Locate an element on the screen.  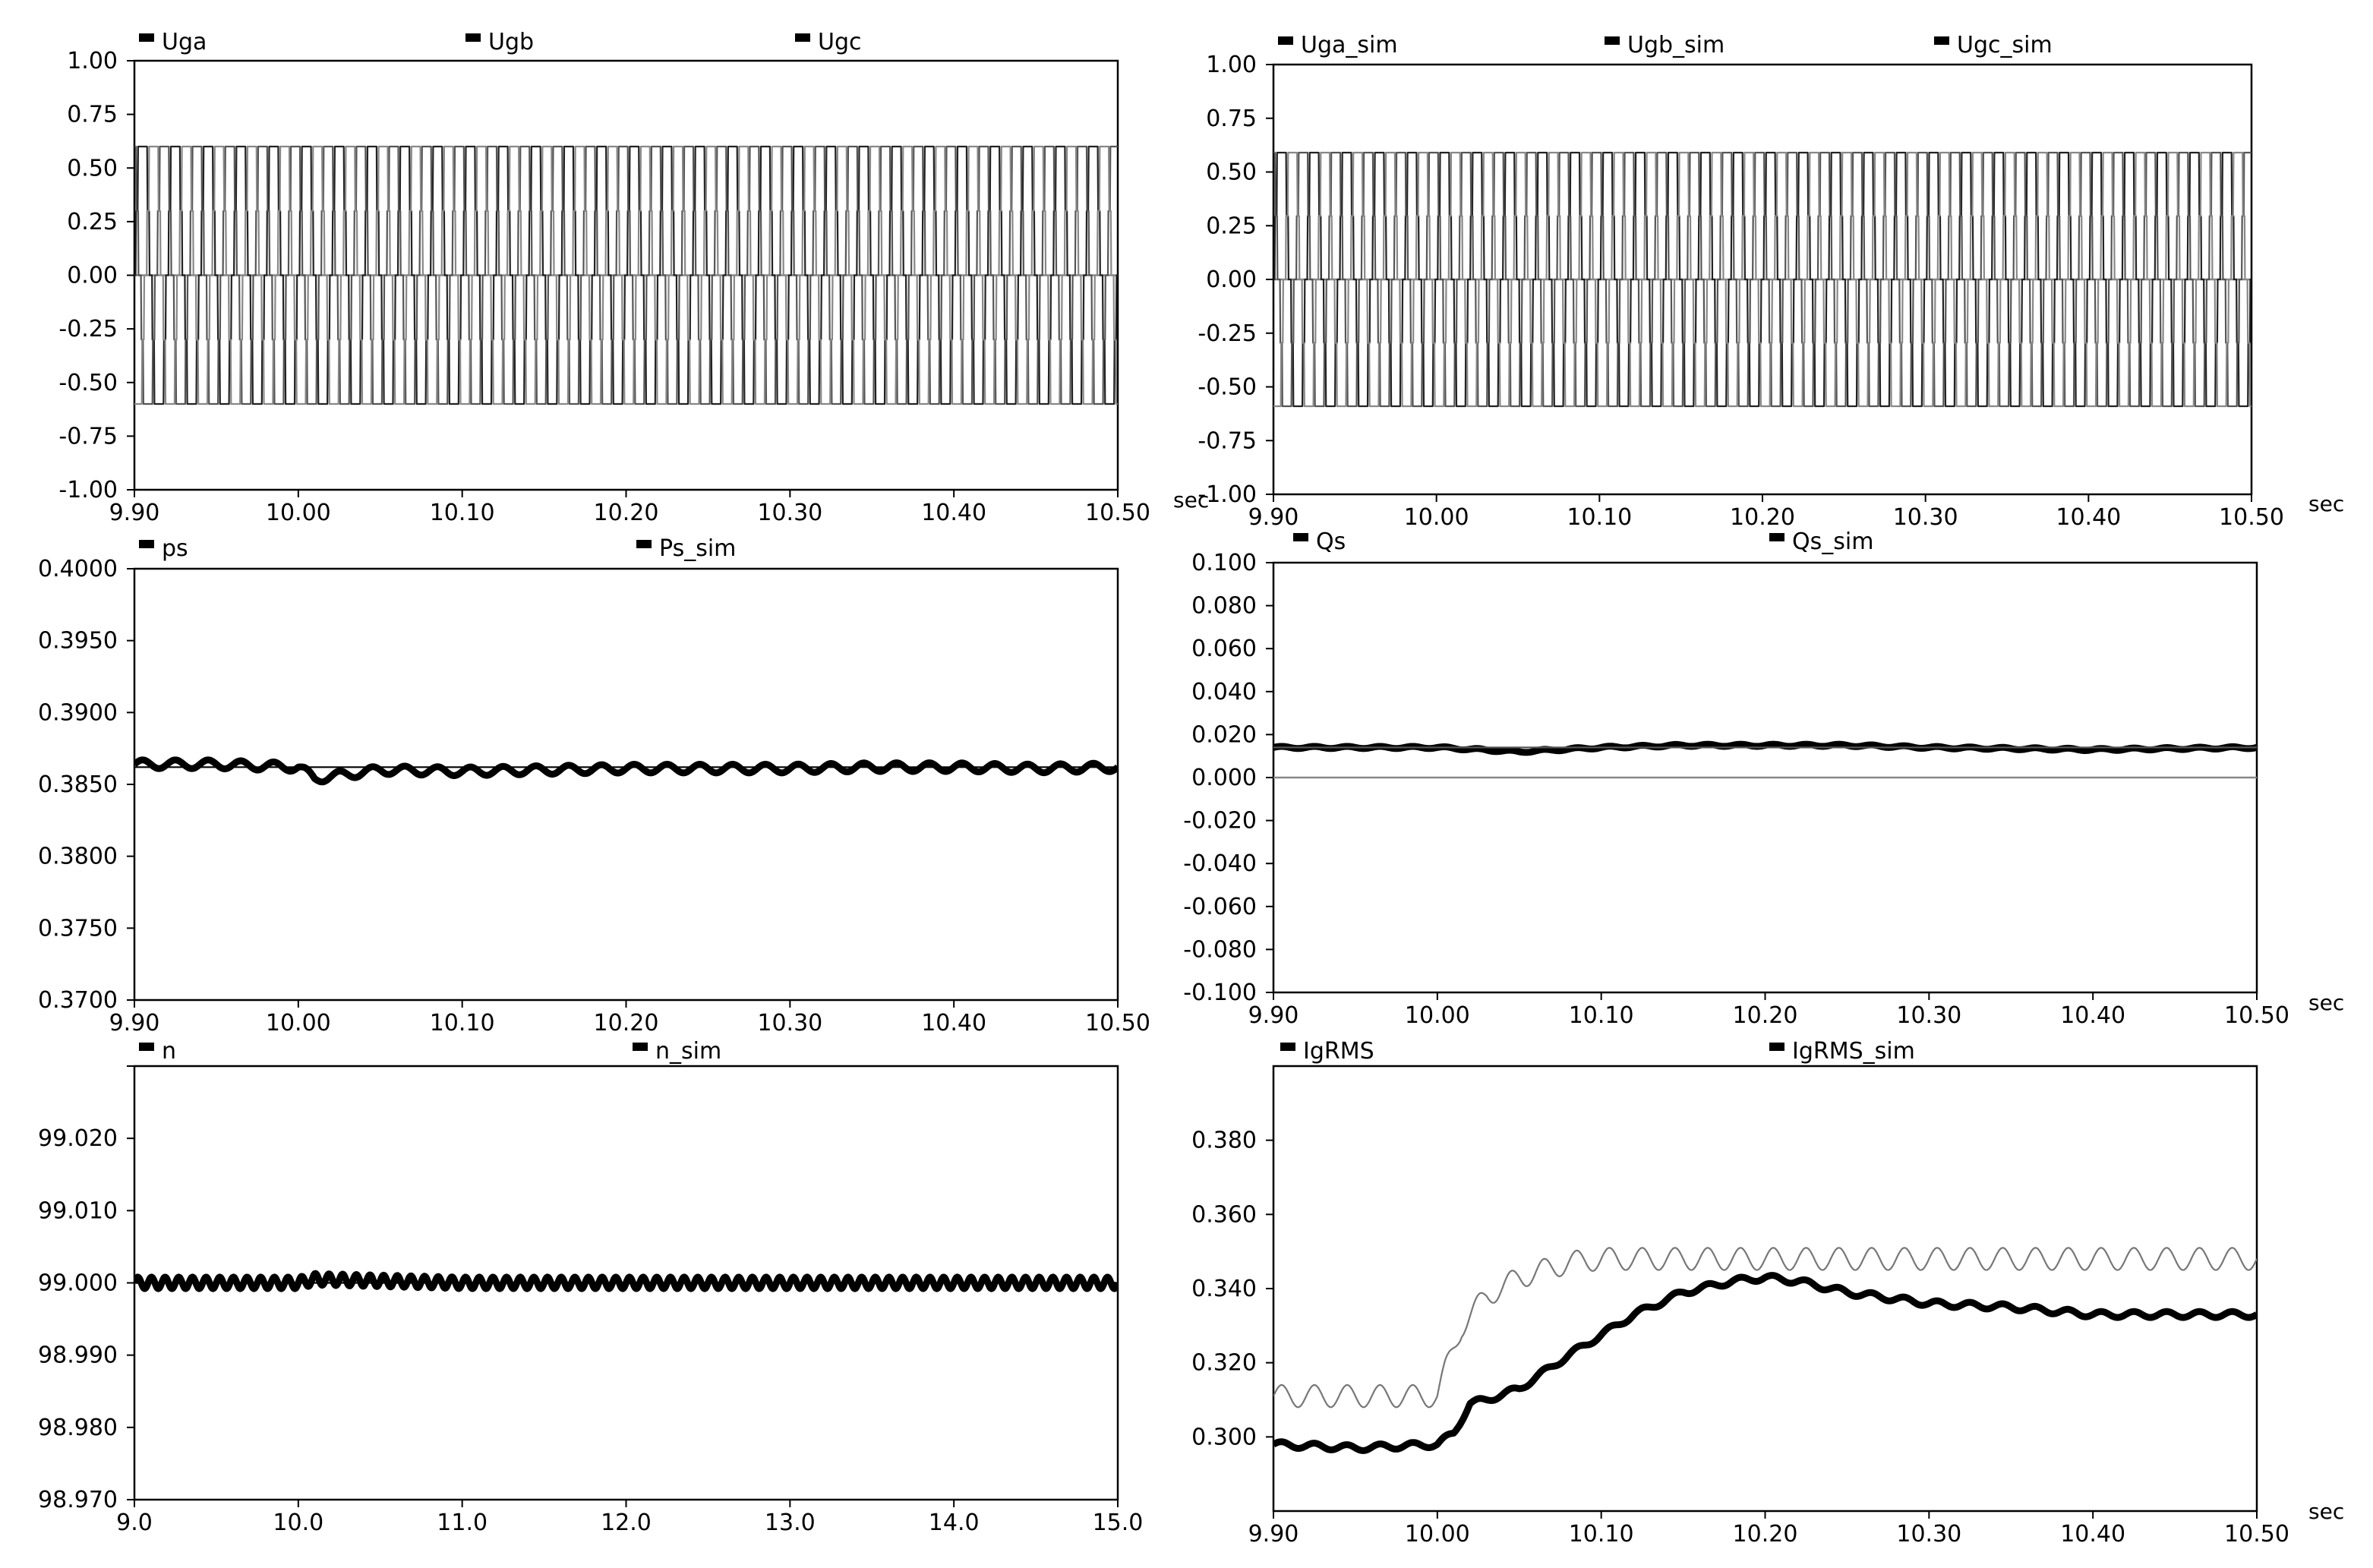
y-tick-label: 0.100 is located at coordinates (1224, 563).